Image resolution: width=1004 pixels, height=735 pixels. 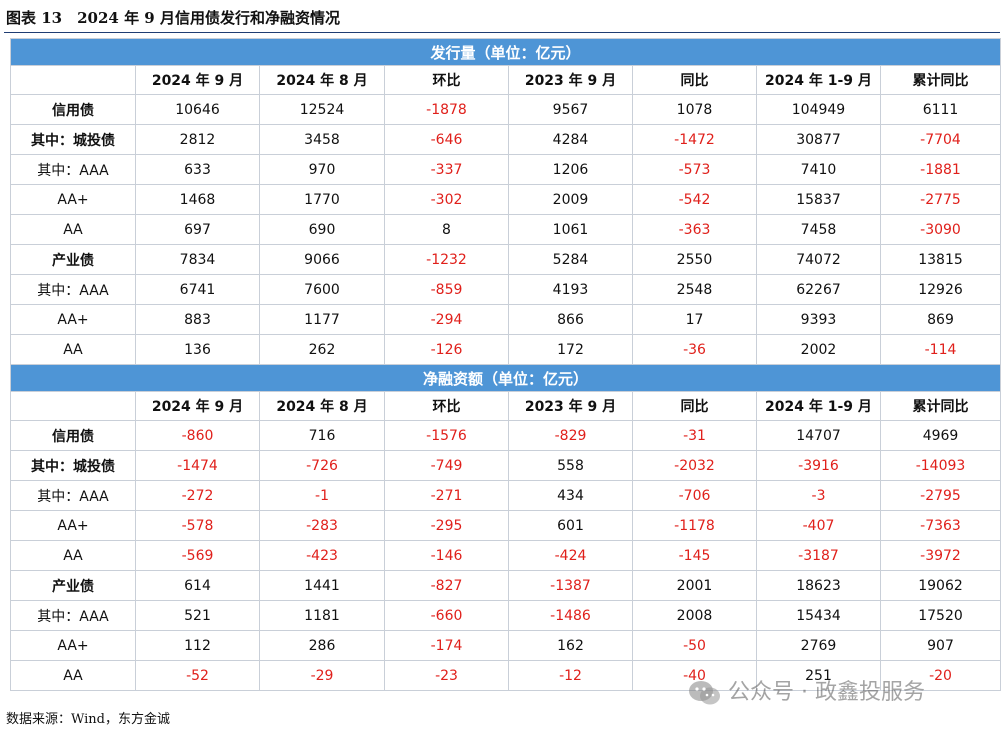 What do you see at coordinates (322, 199) in the screenshot?
I see `table-cell: 1770` at bounding box center [322, 199].